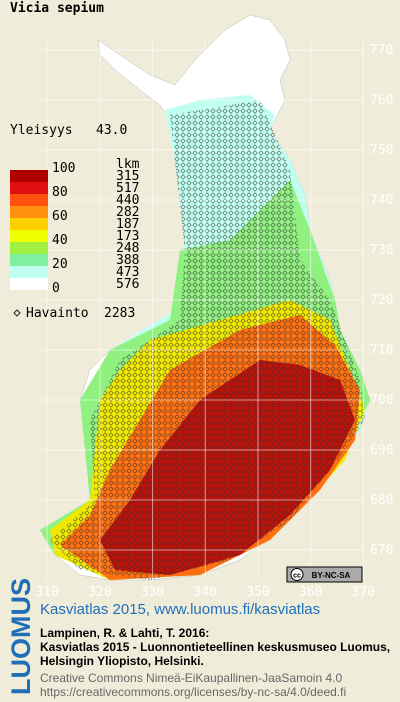 Image resolution: width=400 pixels, height=702 pixels. What do you see at coordinates (41, 130) in the screenshot?
I see `frequency-label: Yleisyys` at bounding box center [41, 130].